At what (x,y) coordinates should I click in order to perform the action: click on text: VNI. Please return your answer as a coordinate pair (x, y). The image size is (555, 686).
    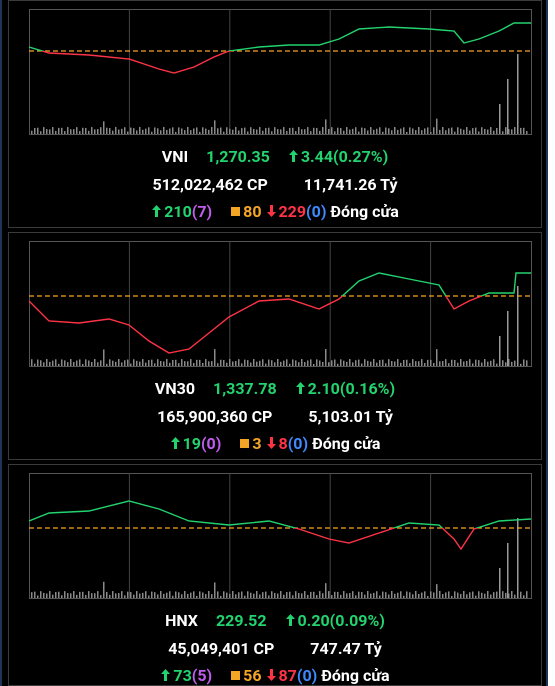
    Looking at the image, I should click on (175, 156).